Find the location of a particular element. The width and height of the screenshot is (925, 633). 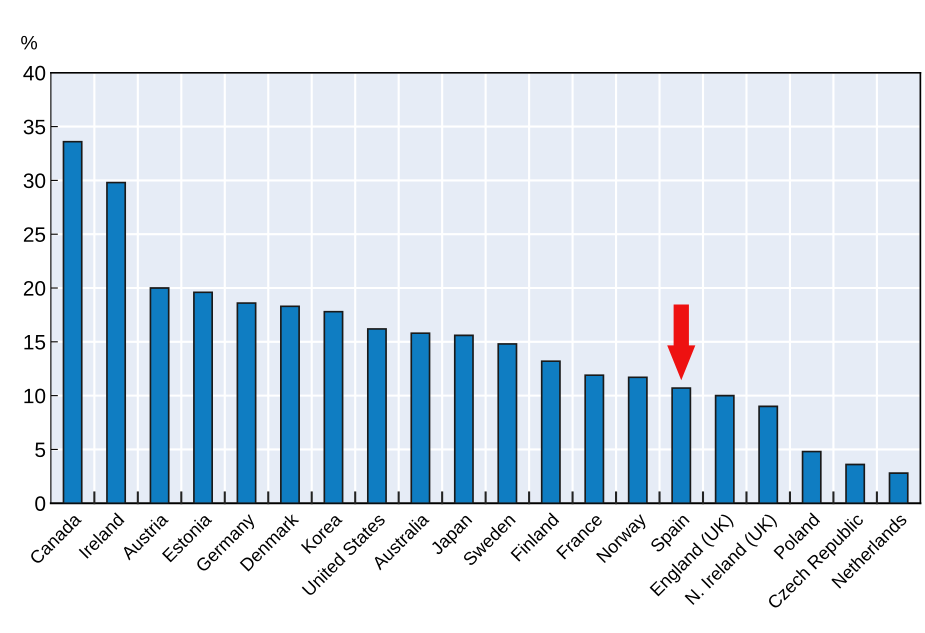

y-tick-label: 0 is located at coordinates (40, 503).